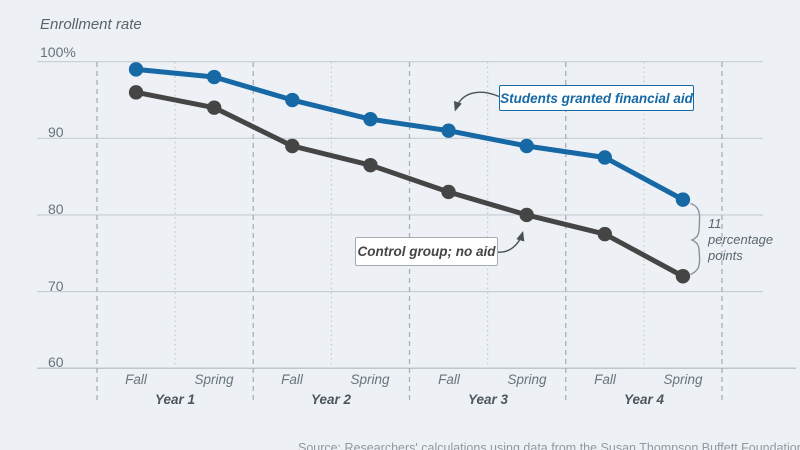 The image size is (800, 450). What do you see at coordinates (175, 399) in the screenshot?
I see `year-1-label: Year 1` at bounding box center [175, 399].